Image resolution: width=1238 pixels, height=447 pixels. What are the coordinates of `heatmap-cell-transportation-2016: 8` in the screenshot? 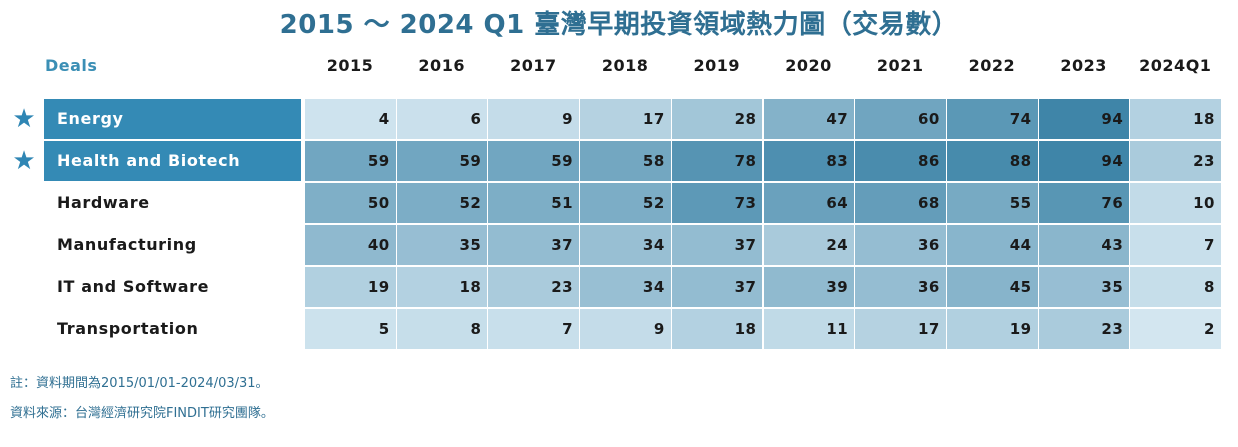 It's located at (442, 329).